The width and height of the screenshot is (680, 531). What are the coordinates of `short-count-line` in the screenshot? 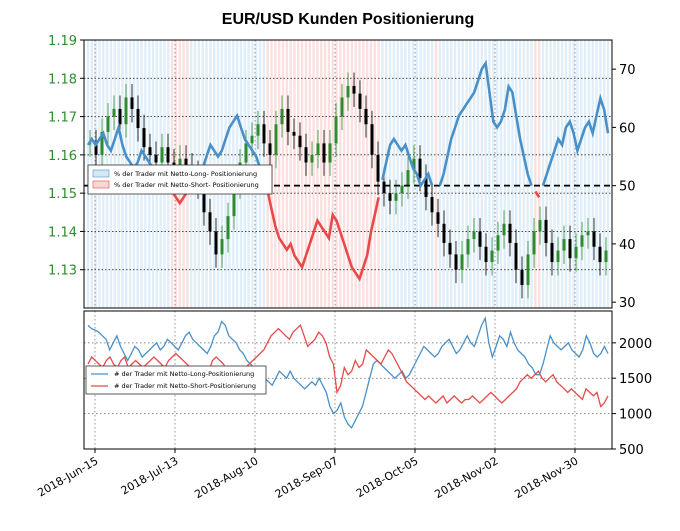 It's located at (348, 366).